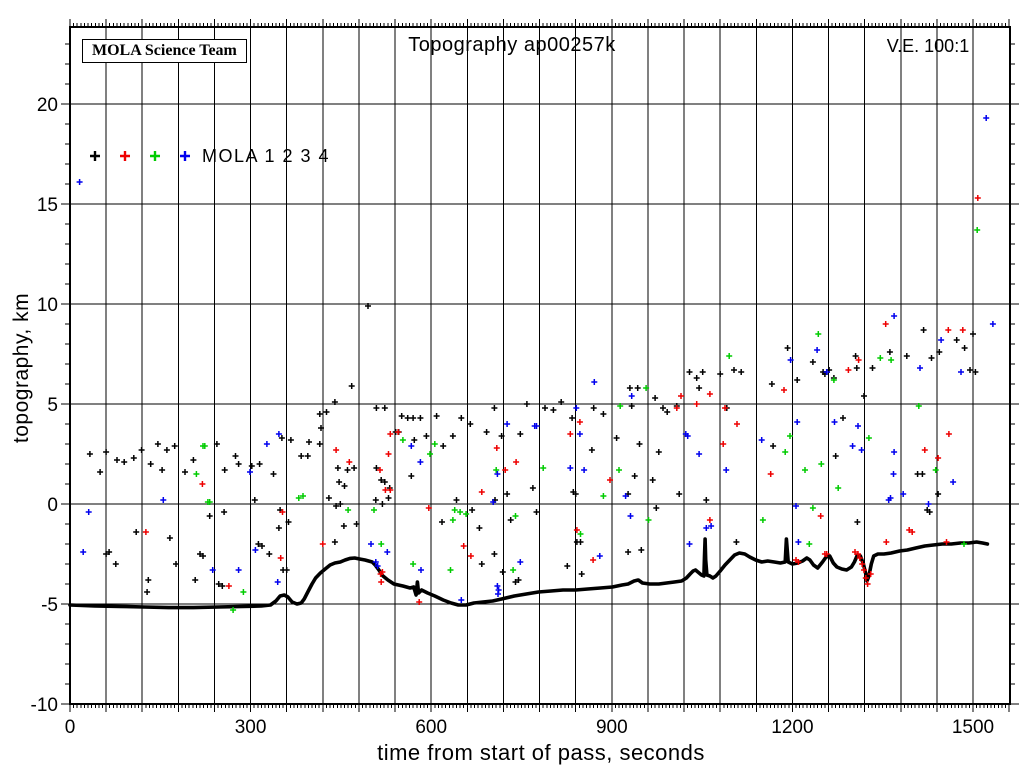 The image size is (1024, 768). What do you see at coordinates (95, 156) in the screenshot?
I see `legend-cross-mola1` at bounding box center [95, 156].